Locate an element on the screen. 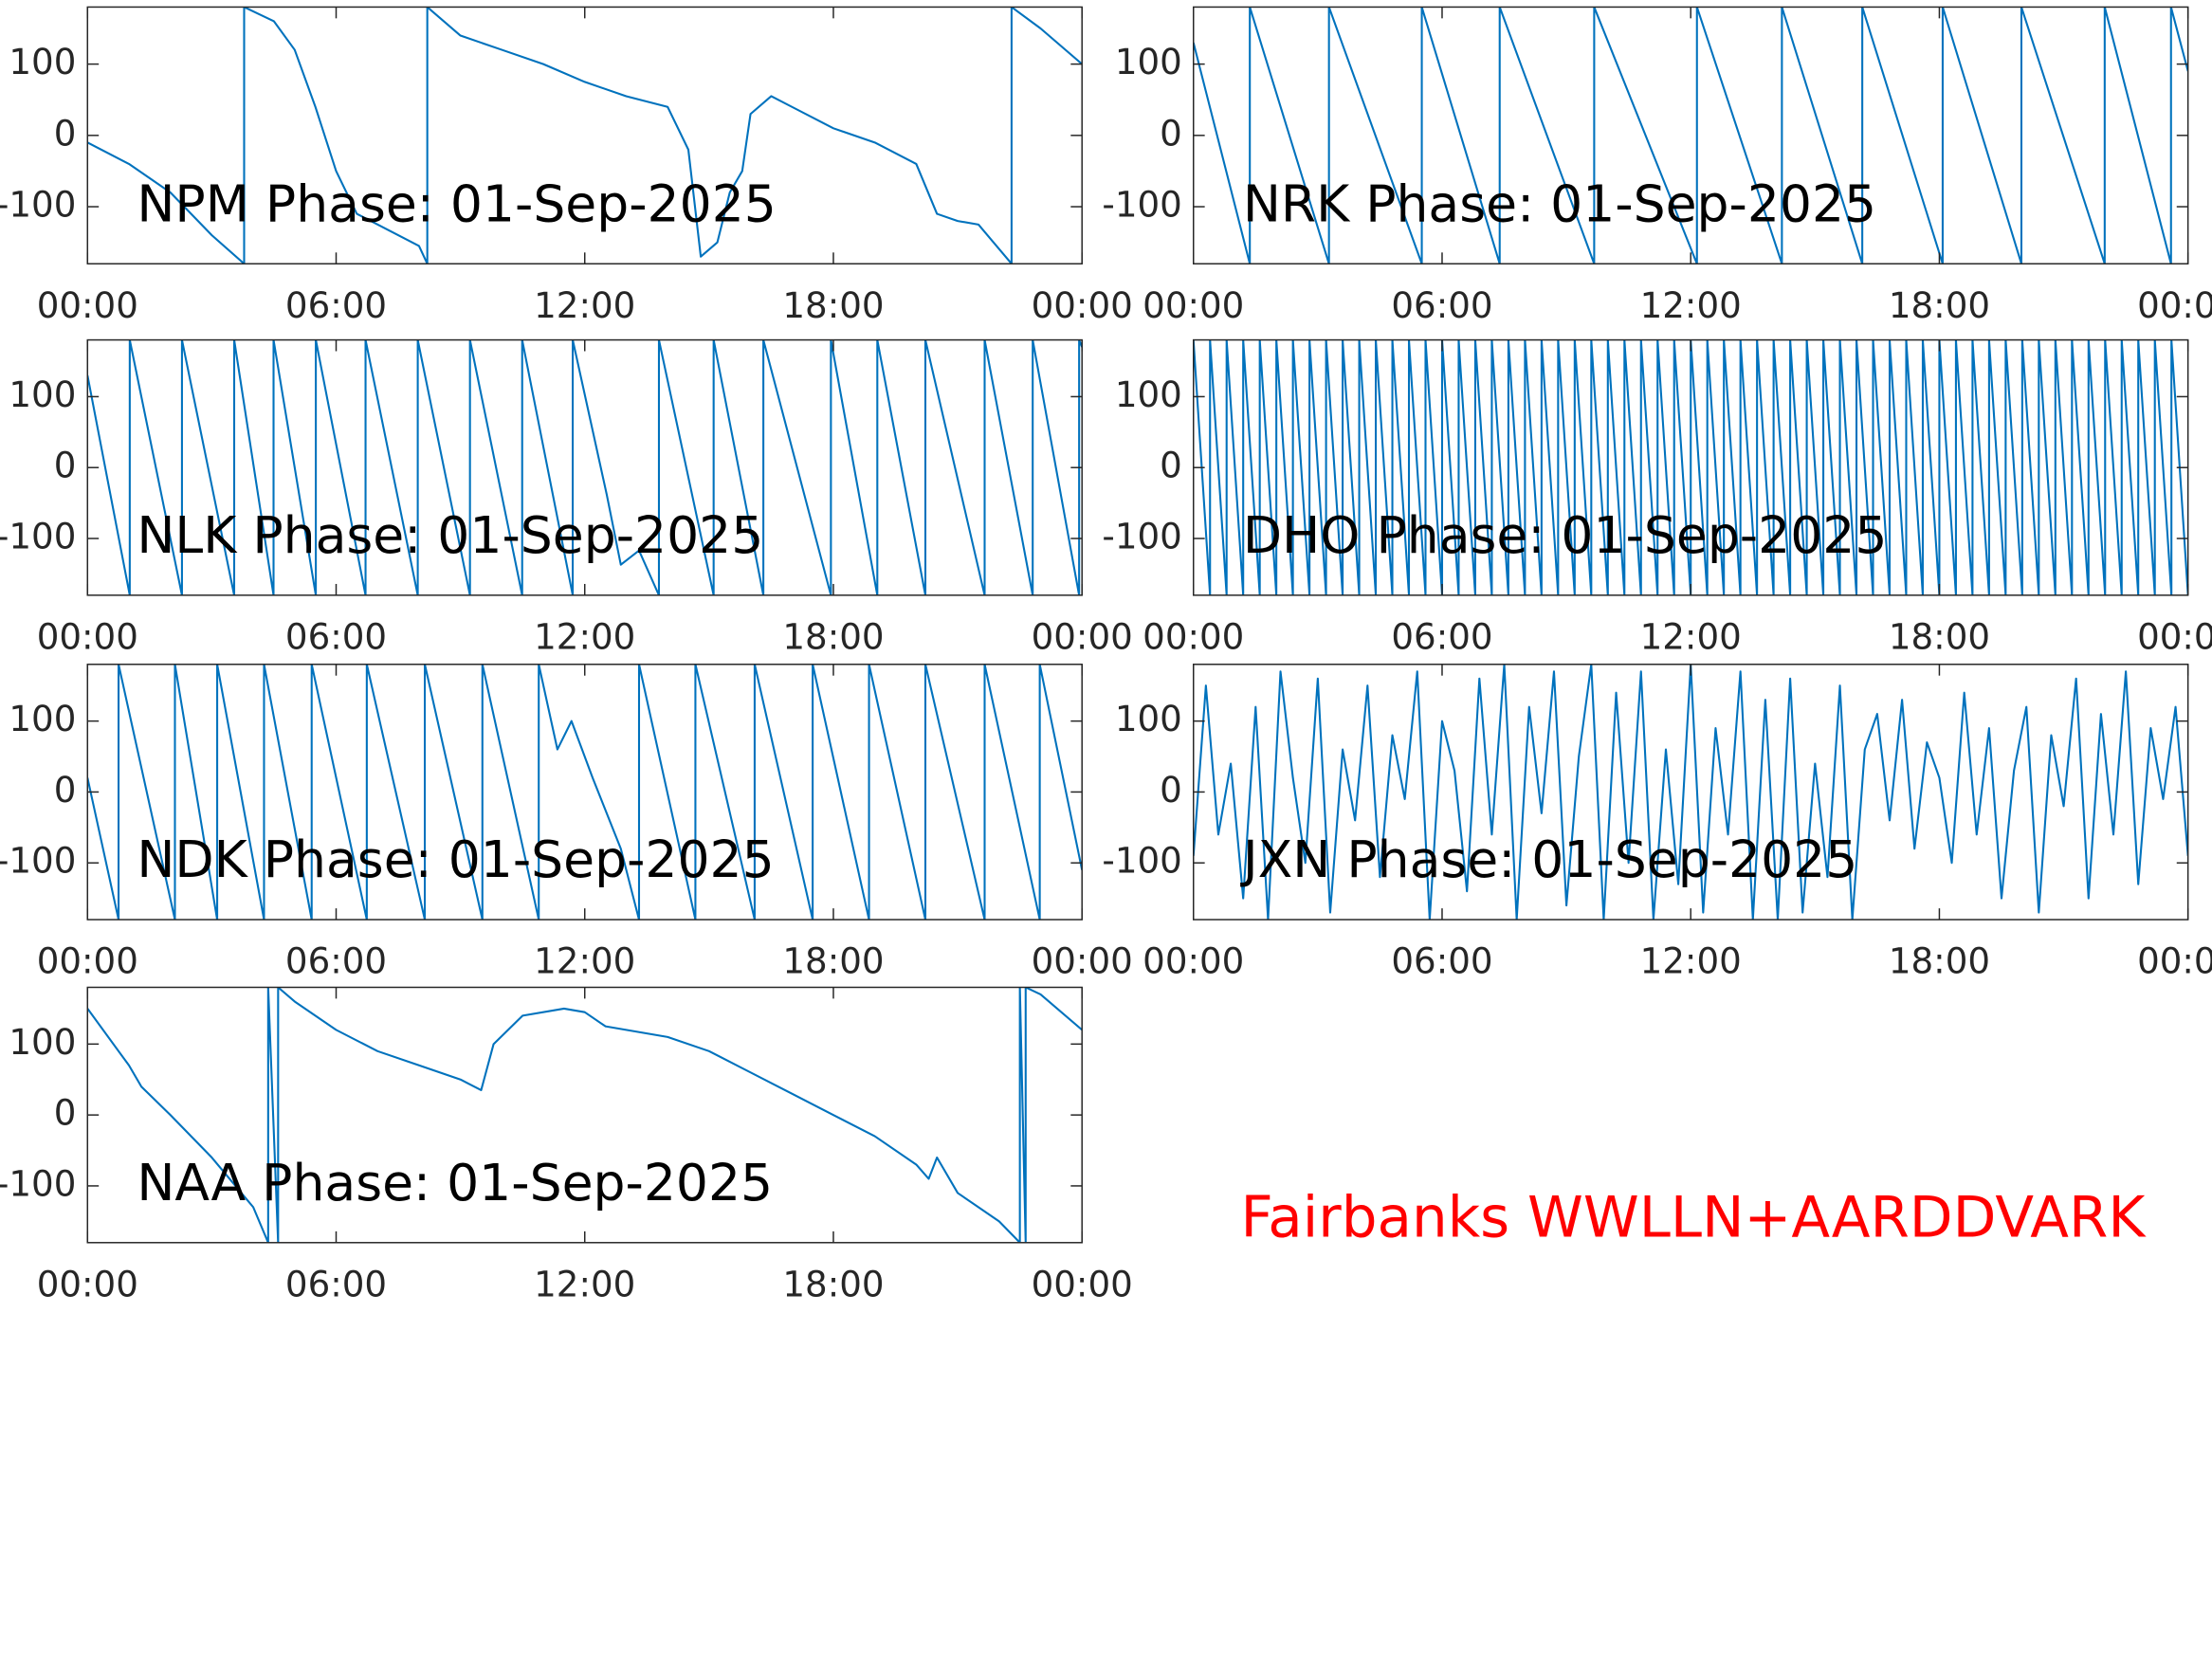  panel-title: JXN Phase: 01-Sep-2025 is located at coordinates (1548, 859).